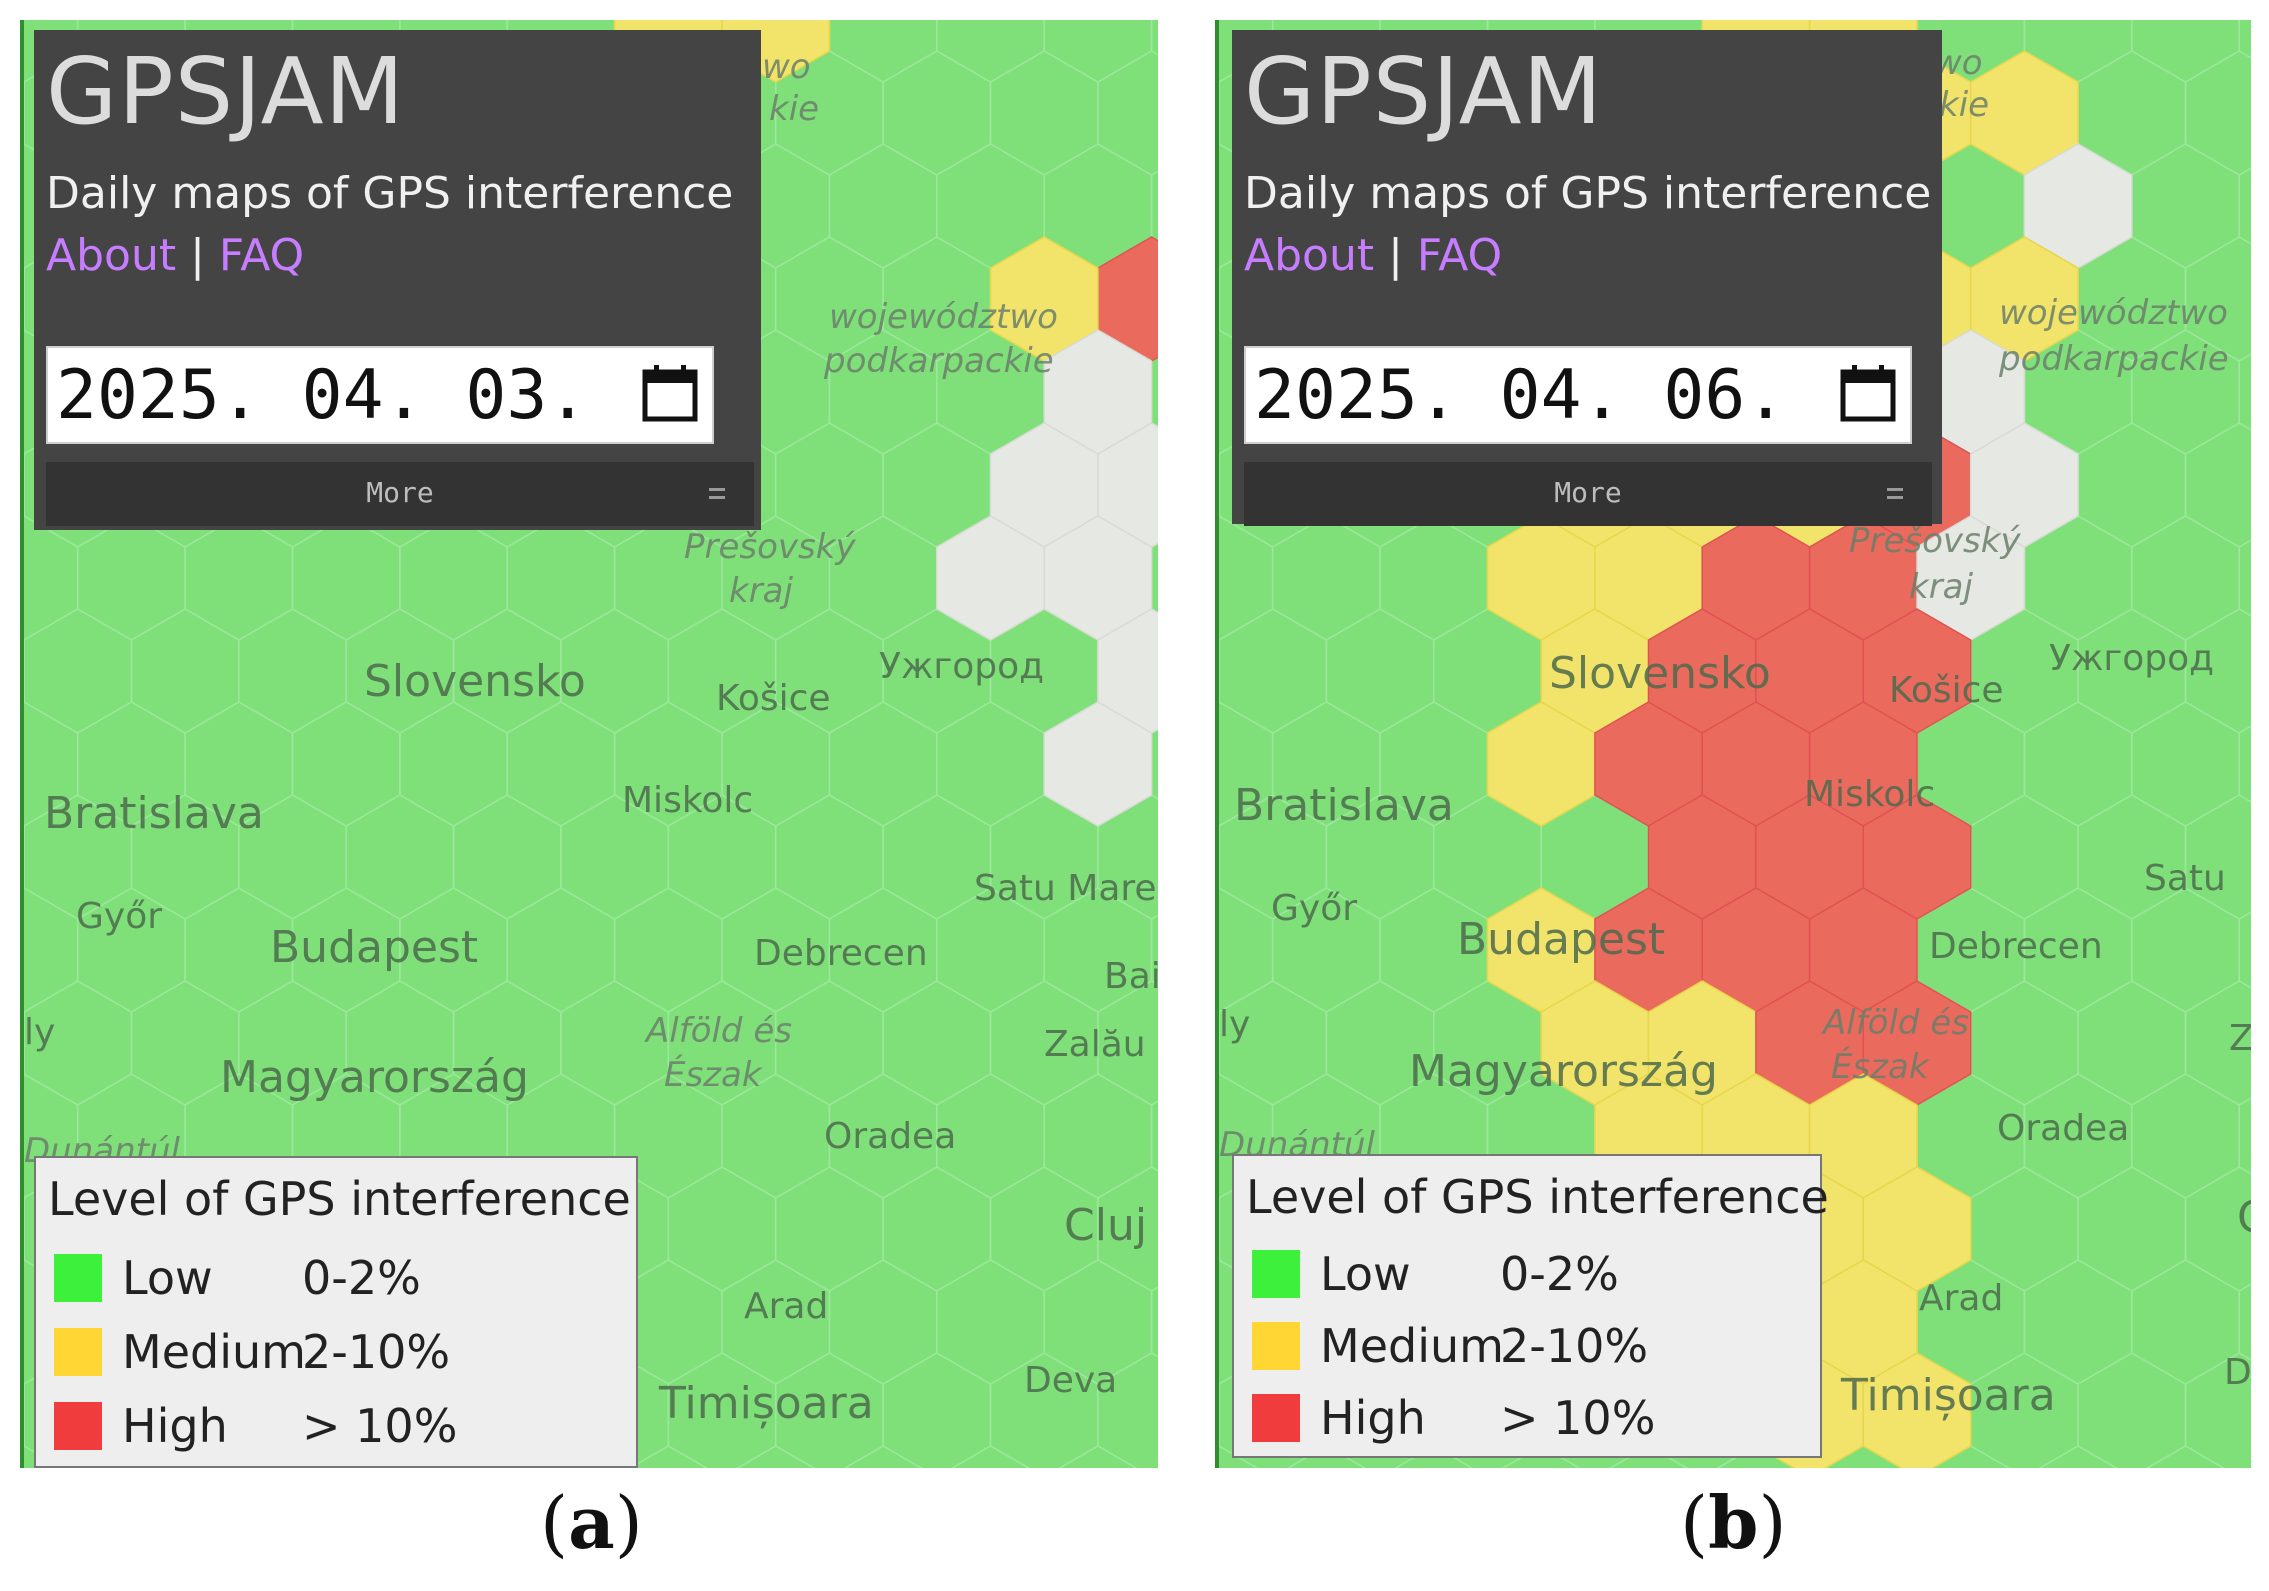 This screenshot has width=2269, height=1591. Describe the element at coordinates (322, 395) in the screenshot. I see `date-value: 2025. 04. 03.` at that location.